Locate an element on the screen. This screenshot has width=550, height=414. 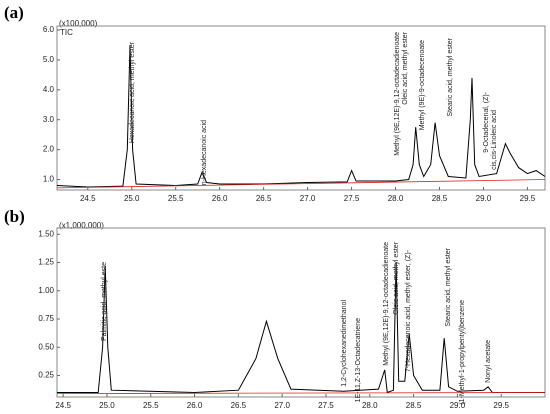
y-tick-label: 1.00 is located at coordinates (46, 290).